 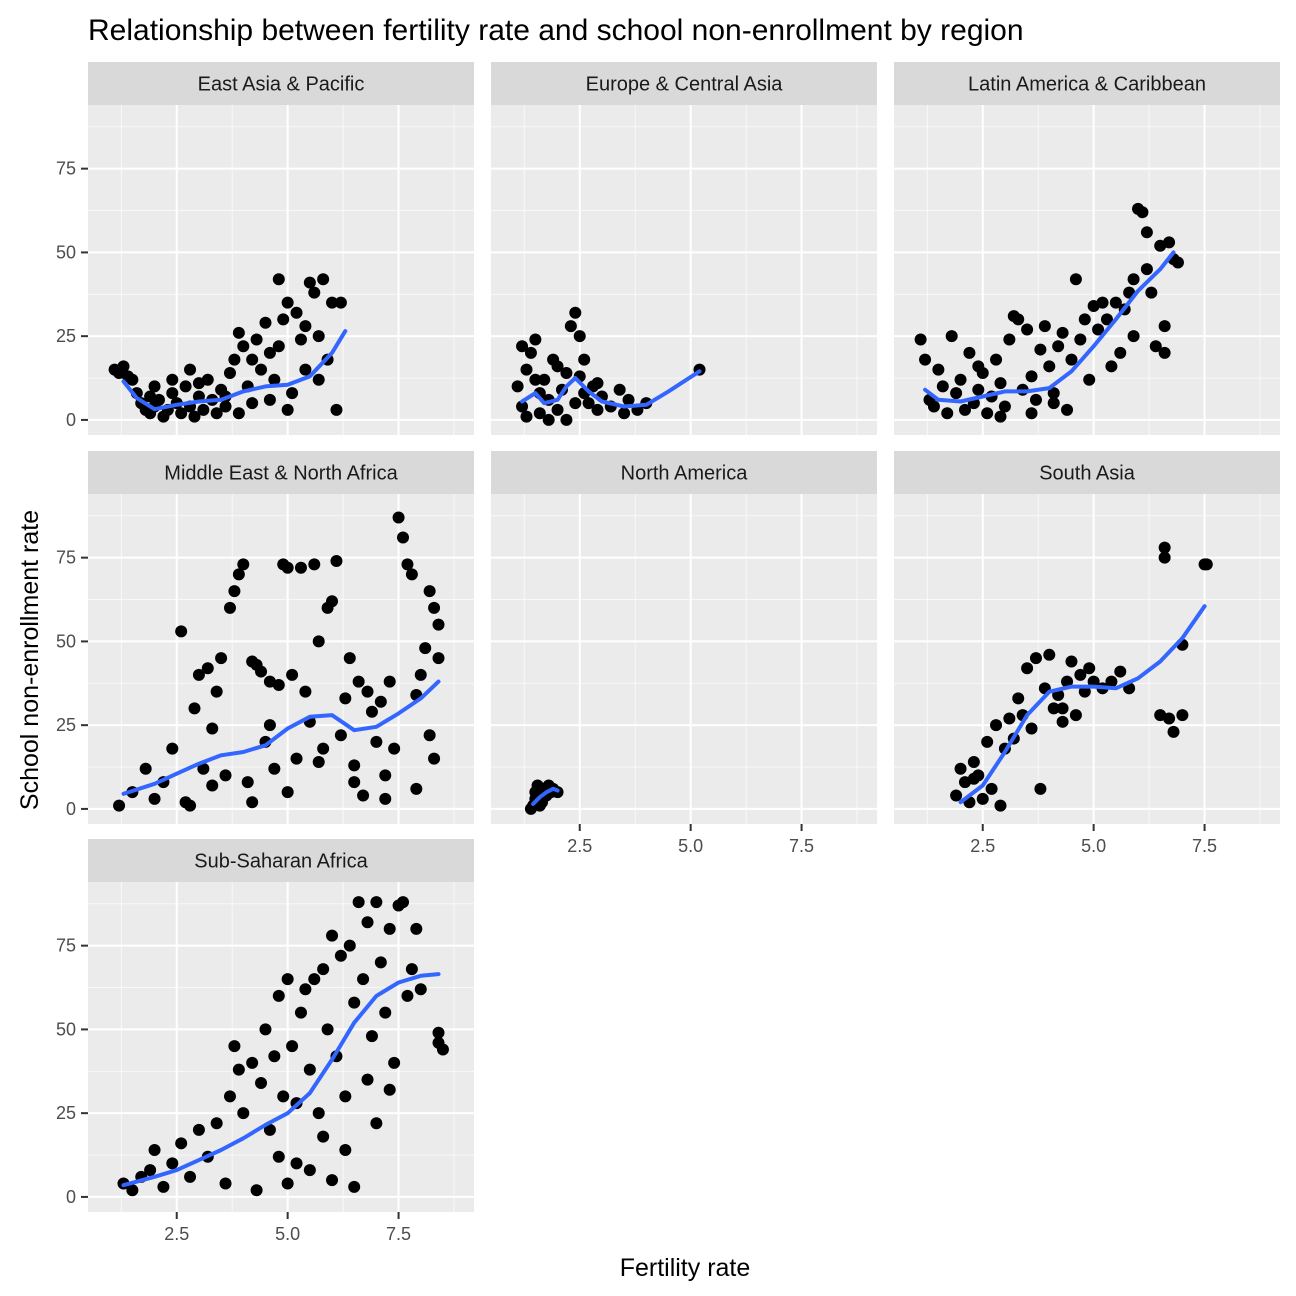 What do you see at coordinates (66, 169) in the screenshot?
I see `y-tick-label: 75` at bounding box center [66, 169].